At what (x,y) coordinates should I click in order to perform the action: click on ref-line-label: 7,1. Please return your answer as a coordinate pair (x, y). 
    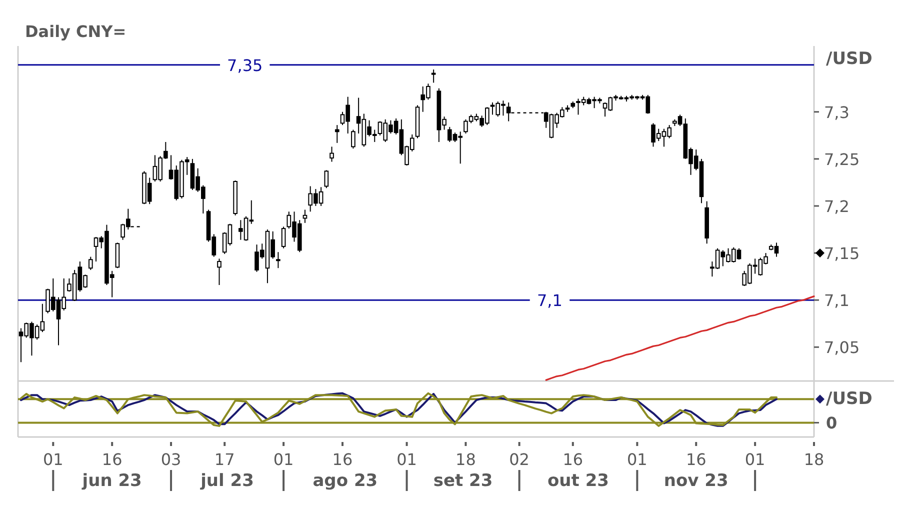
    Looking at the image, I should click on (549, 300).